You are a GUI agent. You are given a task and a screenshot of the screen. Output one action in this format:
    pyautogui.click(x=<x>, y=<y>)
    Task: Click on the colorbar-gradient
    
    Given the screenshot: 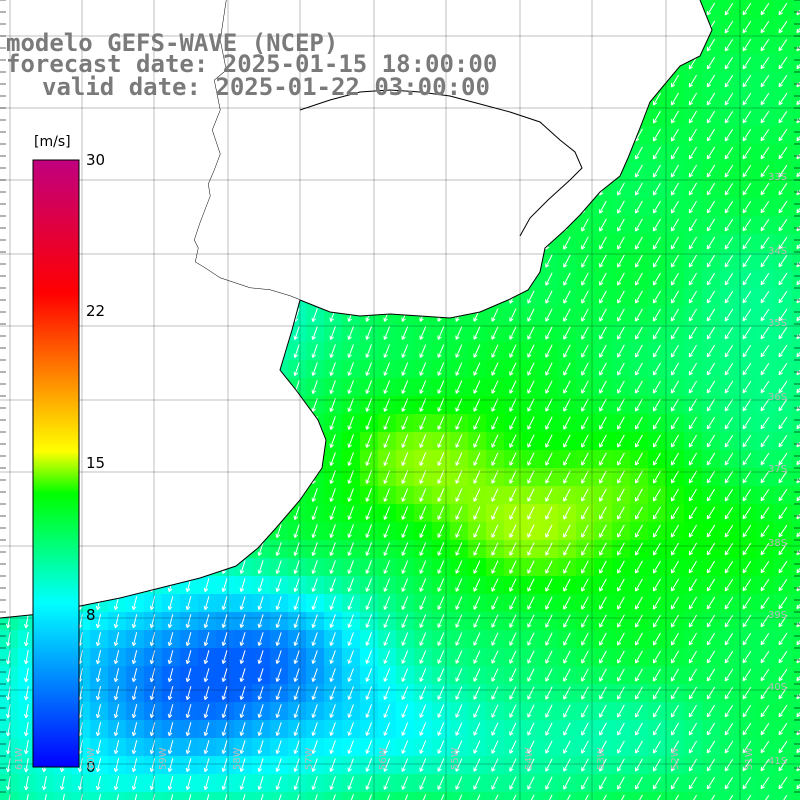 What is the action you would take?
    pyautogui.click(x=56, y=463)
    